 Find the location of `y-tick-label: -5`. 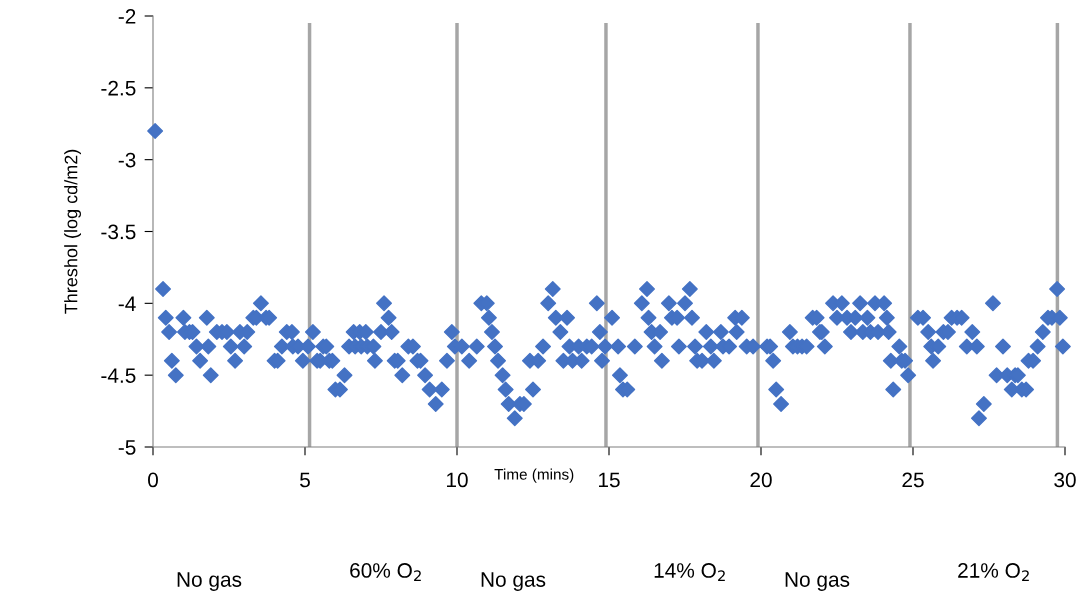

y-tick-label: -5 is located at coordinates (127, 447).